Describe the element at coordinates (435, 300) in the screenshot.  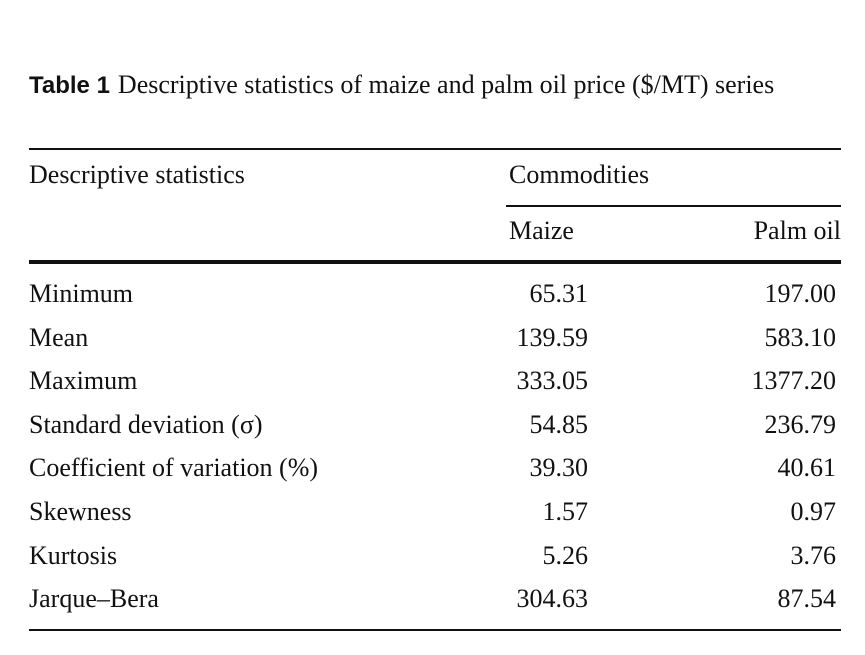
I see `table-row: Minimum 65.31 197.00` at that location.